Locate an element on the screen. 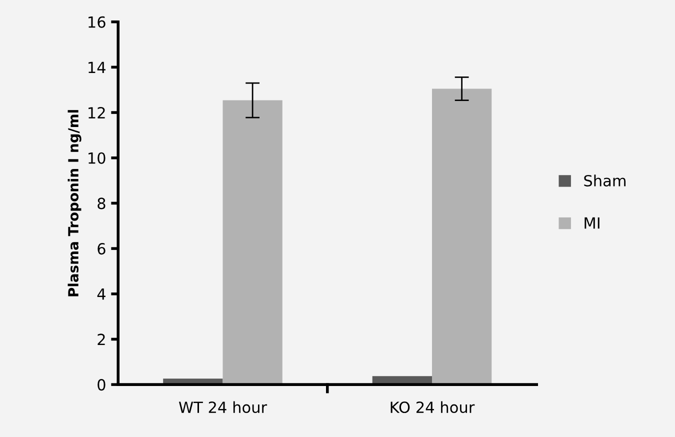  y-tick-label: 8 is located at coordinates (102, 204).